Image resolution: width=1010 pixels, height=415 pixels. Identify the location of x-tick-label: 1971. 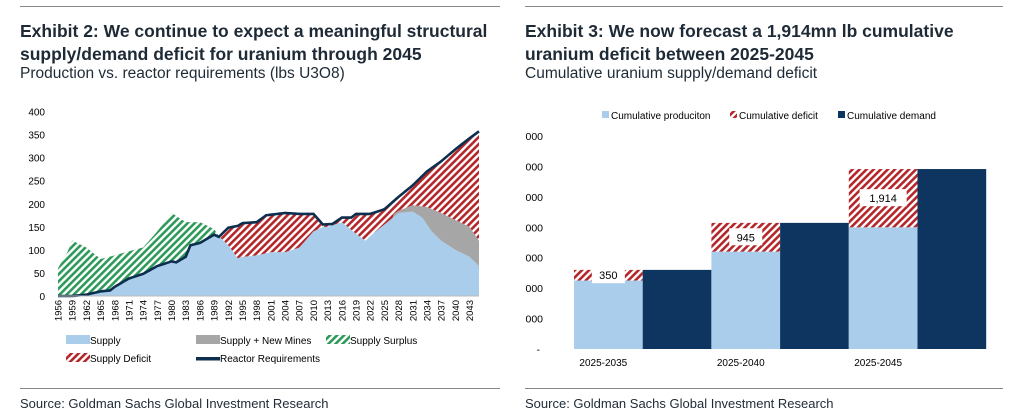
(129, 310).